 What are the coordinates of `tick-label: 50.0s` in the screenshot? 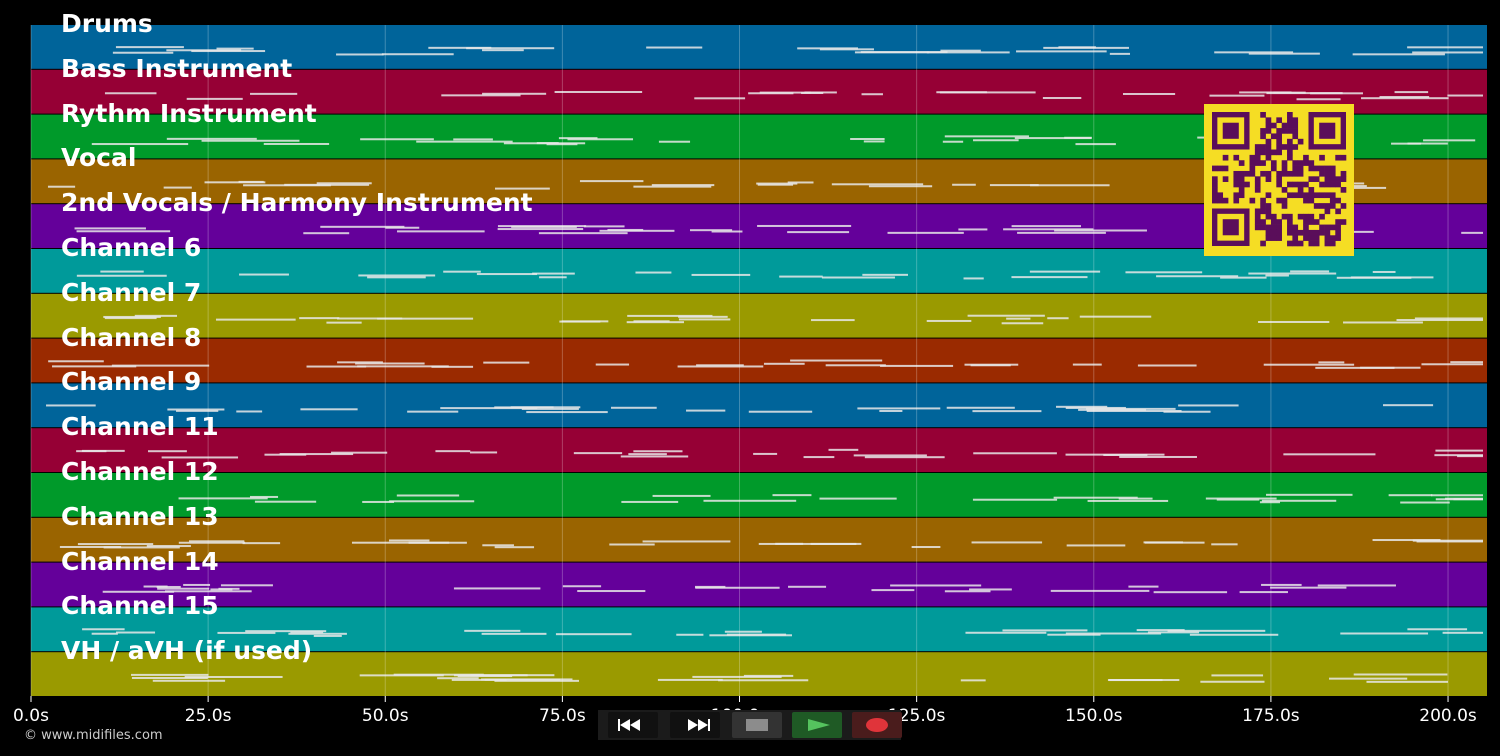 It's located at (385, 716).